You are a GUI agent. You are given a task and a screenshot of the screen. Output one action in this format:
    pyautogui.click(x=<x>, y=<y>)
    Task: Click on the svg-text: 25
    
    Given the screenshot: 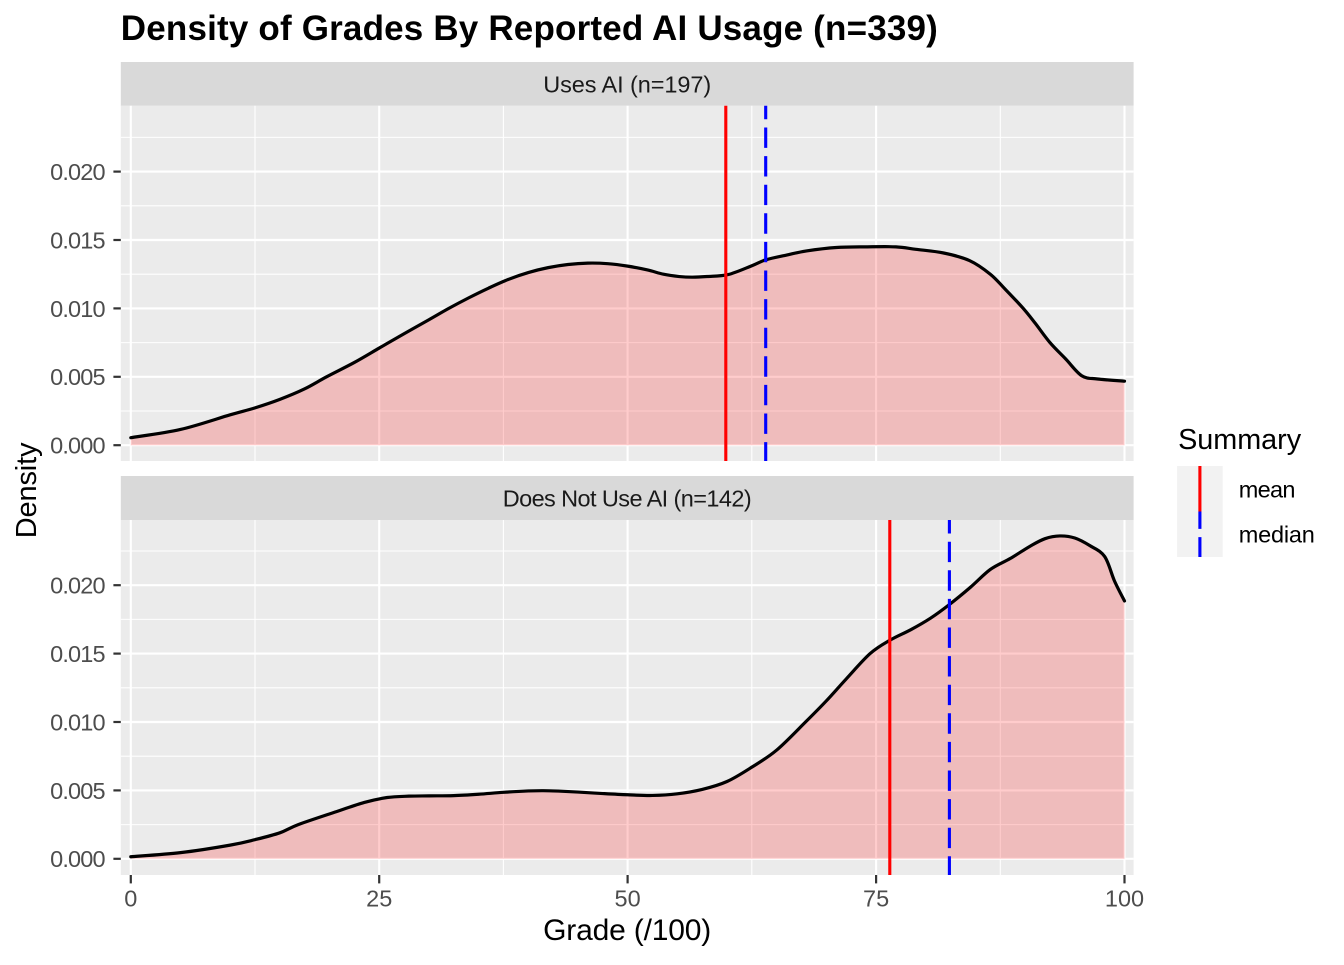 What is the action you would take?
    pyautogui.click(x=379, y=898)
    